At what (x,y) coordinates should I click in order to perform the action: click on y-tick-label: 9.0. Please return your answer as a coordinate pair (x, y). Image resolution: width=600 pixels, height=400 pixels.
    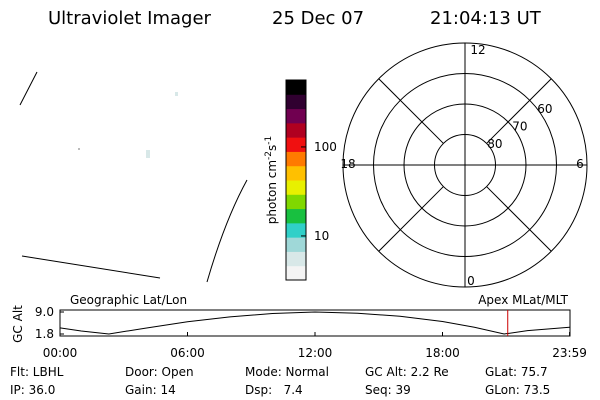
    Looking at the image, I should click on (44, 312).